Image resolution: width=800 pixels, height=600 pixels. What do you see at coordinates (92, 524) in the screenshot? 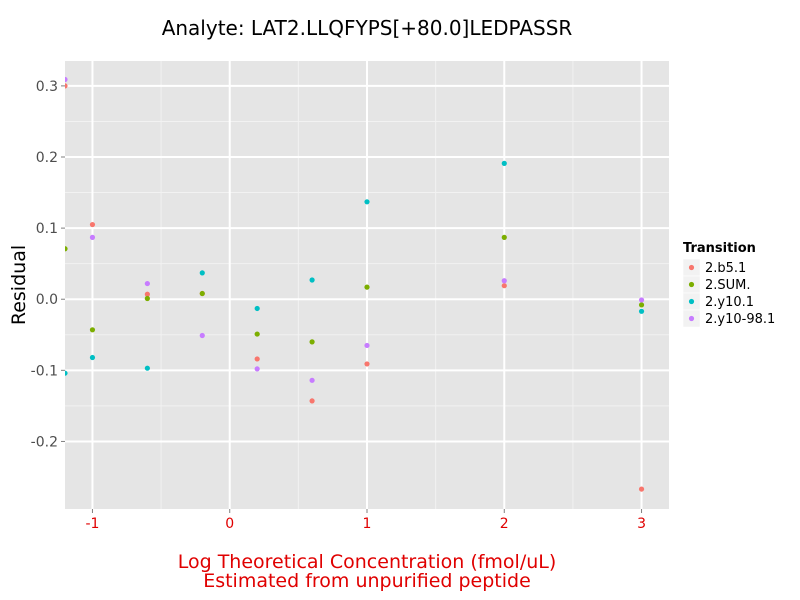
I see `x-tick-label: -1` at bounding box center [92, 524].